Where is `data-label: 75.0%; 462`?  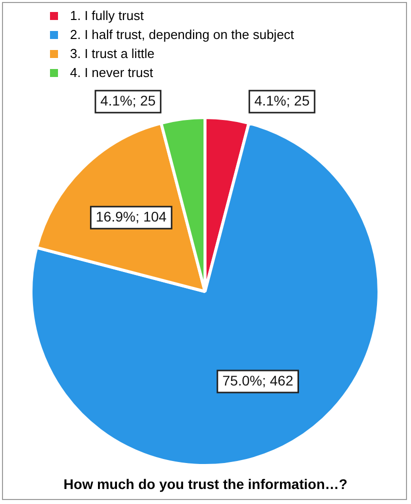 data-label: 75.0%; 462 is located at coordinates (258, 380).